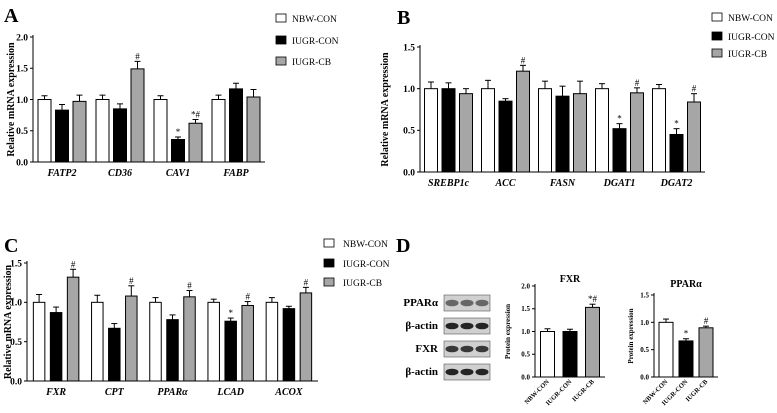 This screenshot has height=413, width=777. I want to click on category-label: FABP, so click(235, 173).